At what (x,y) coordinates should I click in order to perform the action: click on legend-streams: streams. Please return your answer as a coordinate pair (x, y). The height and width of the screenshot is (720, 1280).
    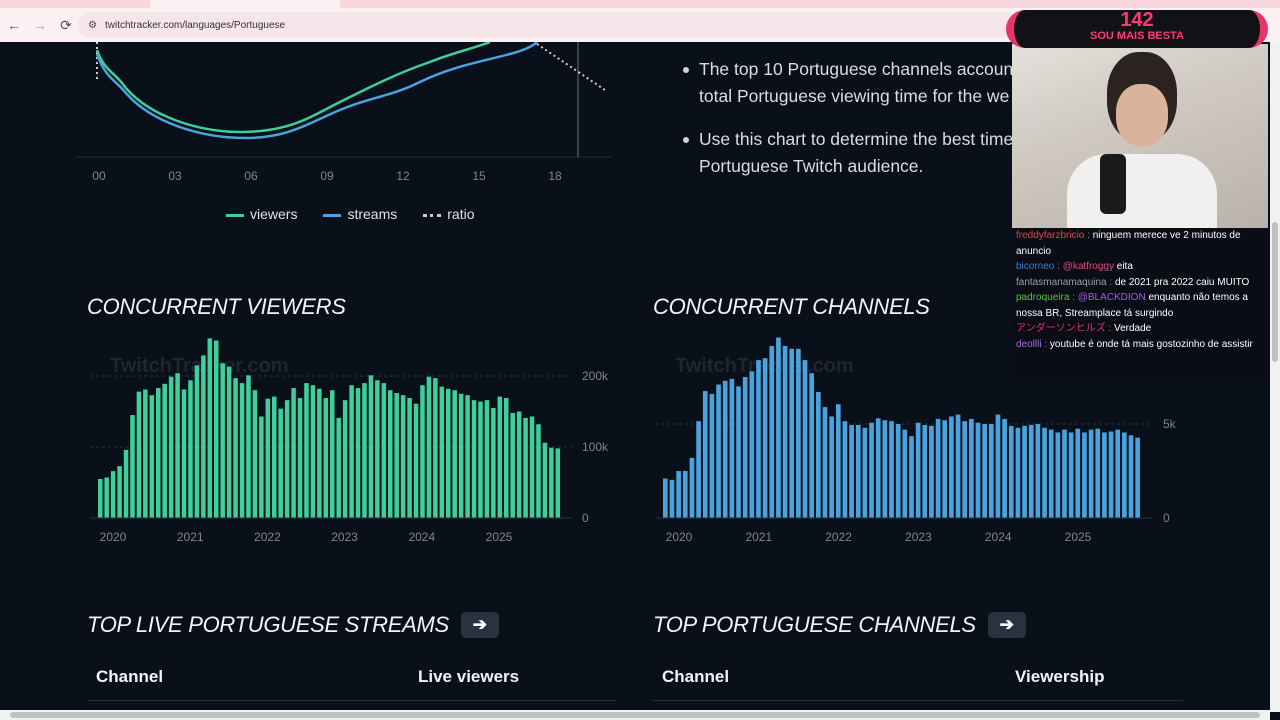
    Looking at the image, I should click on (360, 214).